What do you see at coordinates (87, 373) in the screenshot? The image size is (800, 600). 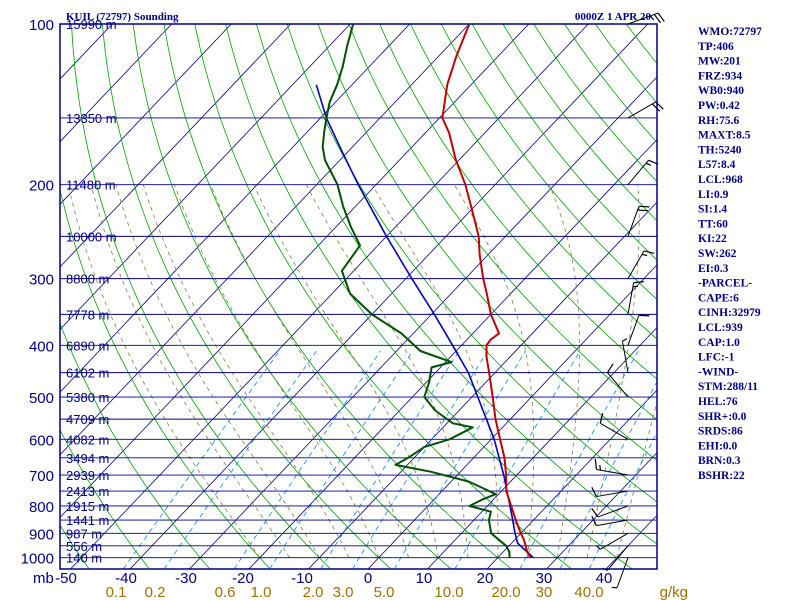 I see `height-level-label: 6102 m` at bounding box center [87, 373].